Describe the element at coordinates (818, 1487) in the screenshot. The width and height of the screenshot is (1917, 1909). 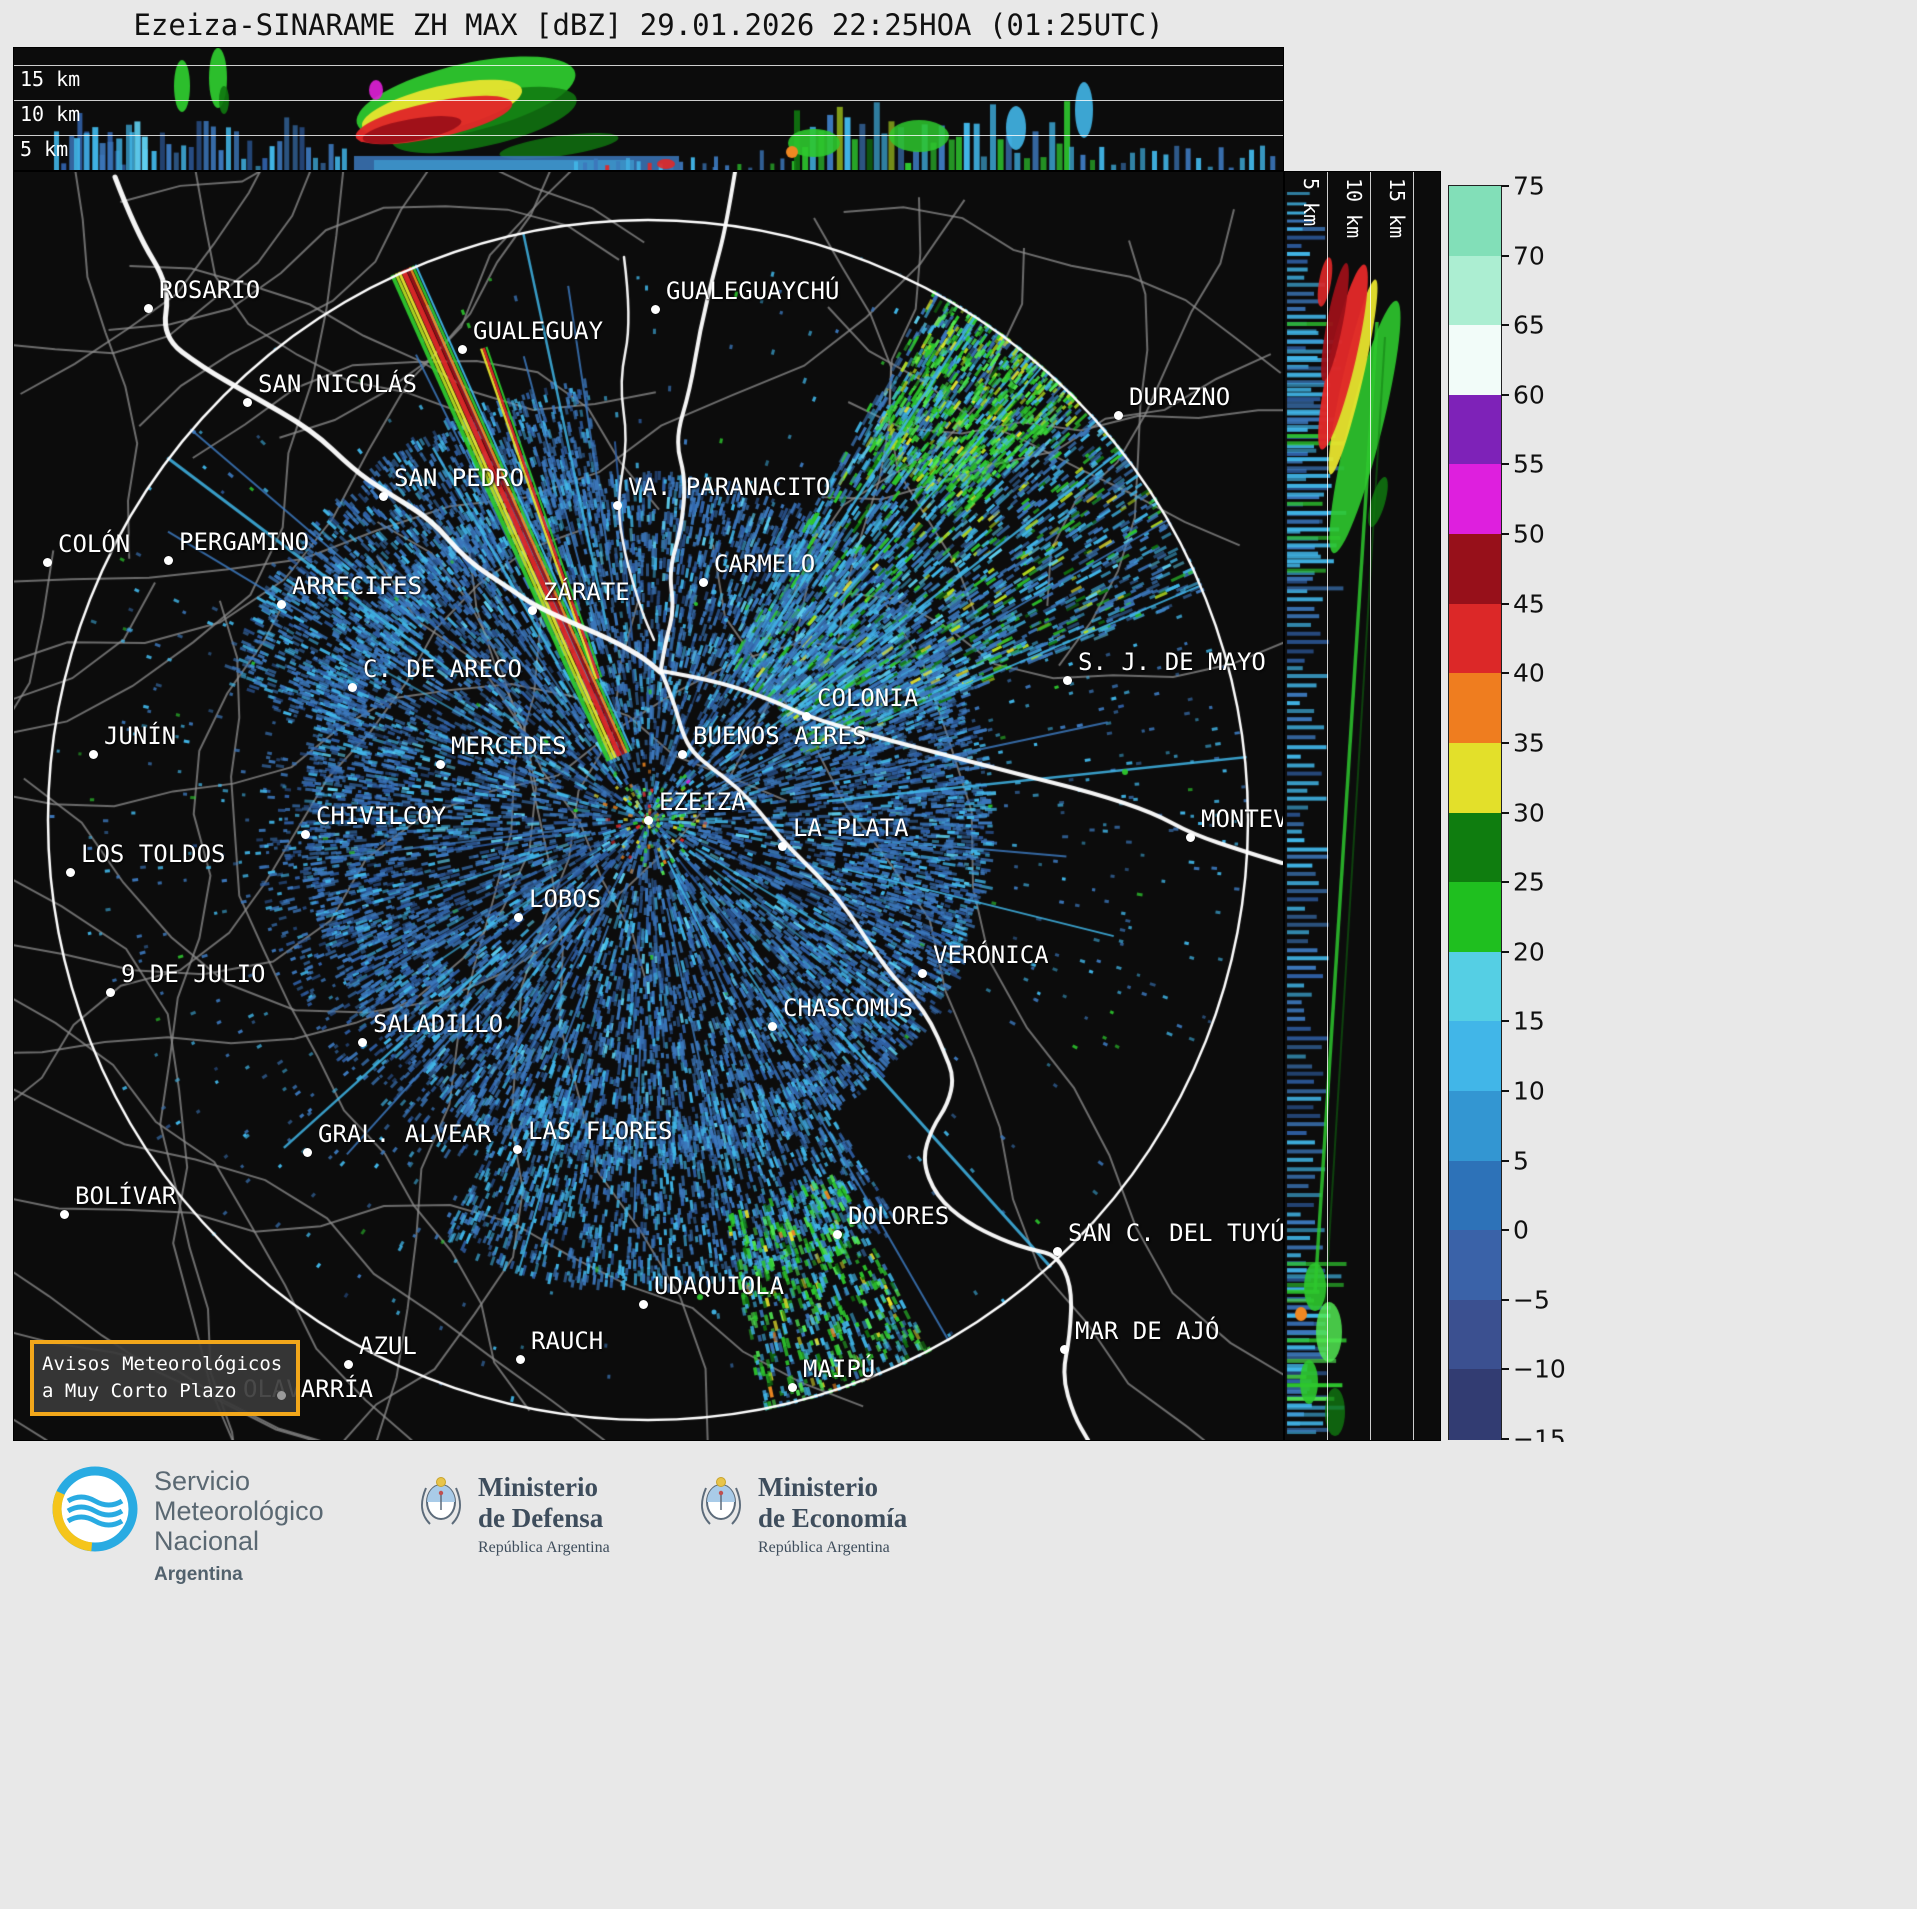
I see `economia-line-1: Ministerio` at that location.